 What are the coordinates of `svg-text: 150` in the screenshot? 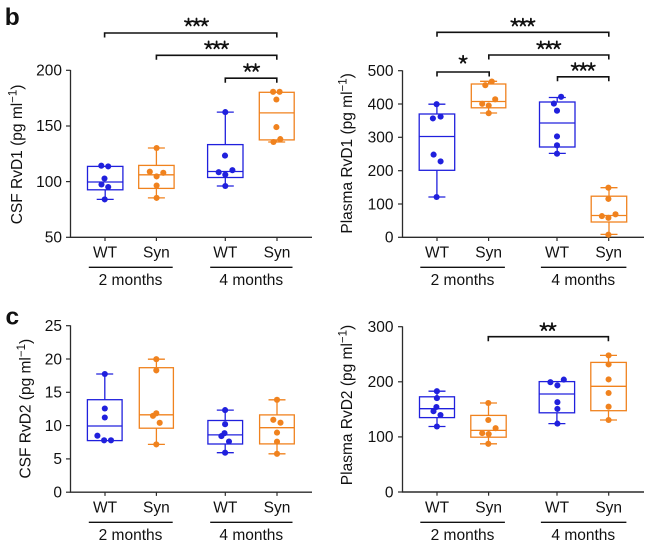 It's located at (49, 126).